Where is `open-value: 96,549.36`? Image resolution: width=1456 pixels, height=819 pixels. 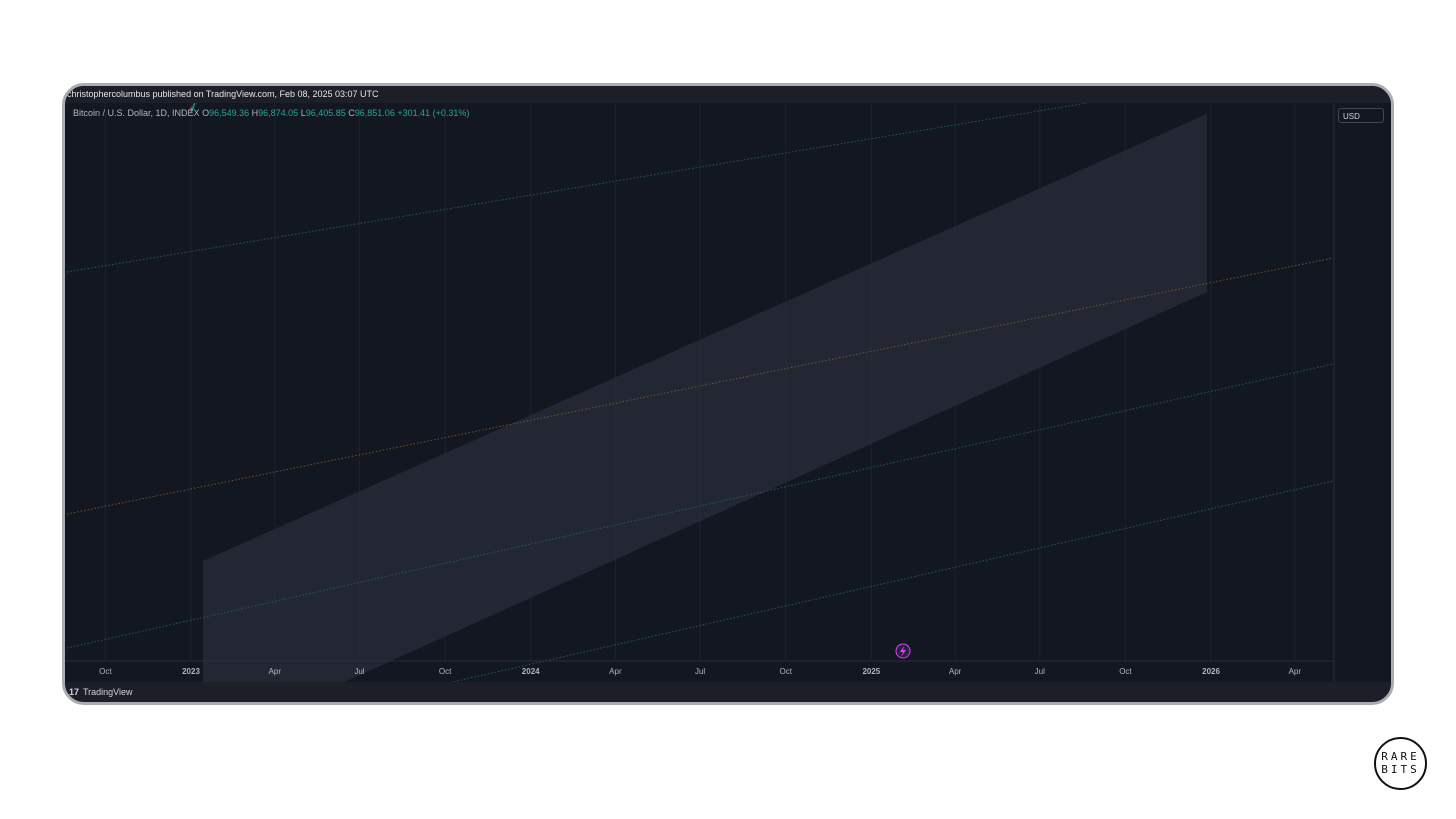
open-value: 96,549.36 is located at coordinates (229, 113).